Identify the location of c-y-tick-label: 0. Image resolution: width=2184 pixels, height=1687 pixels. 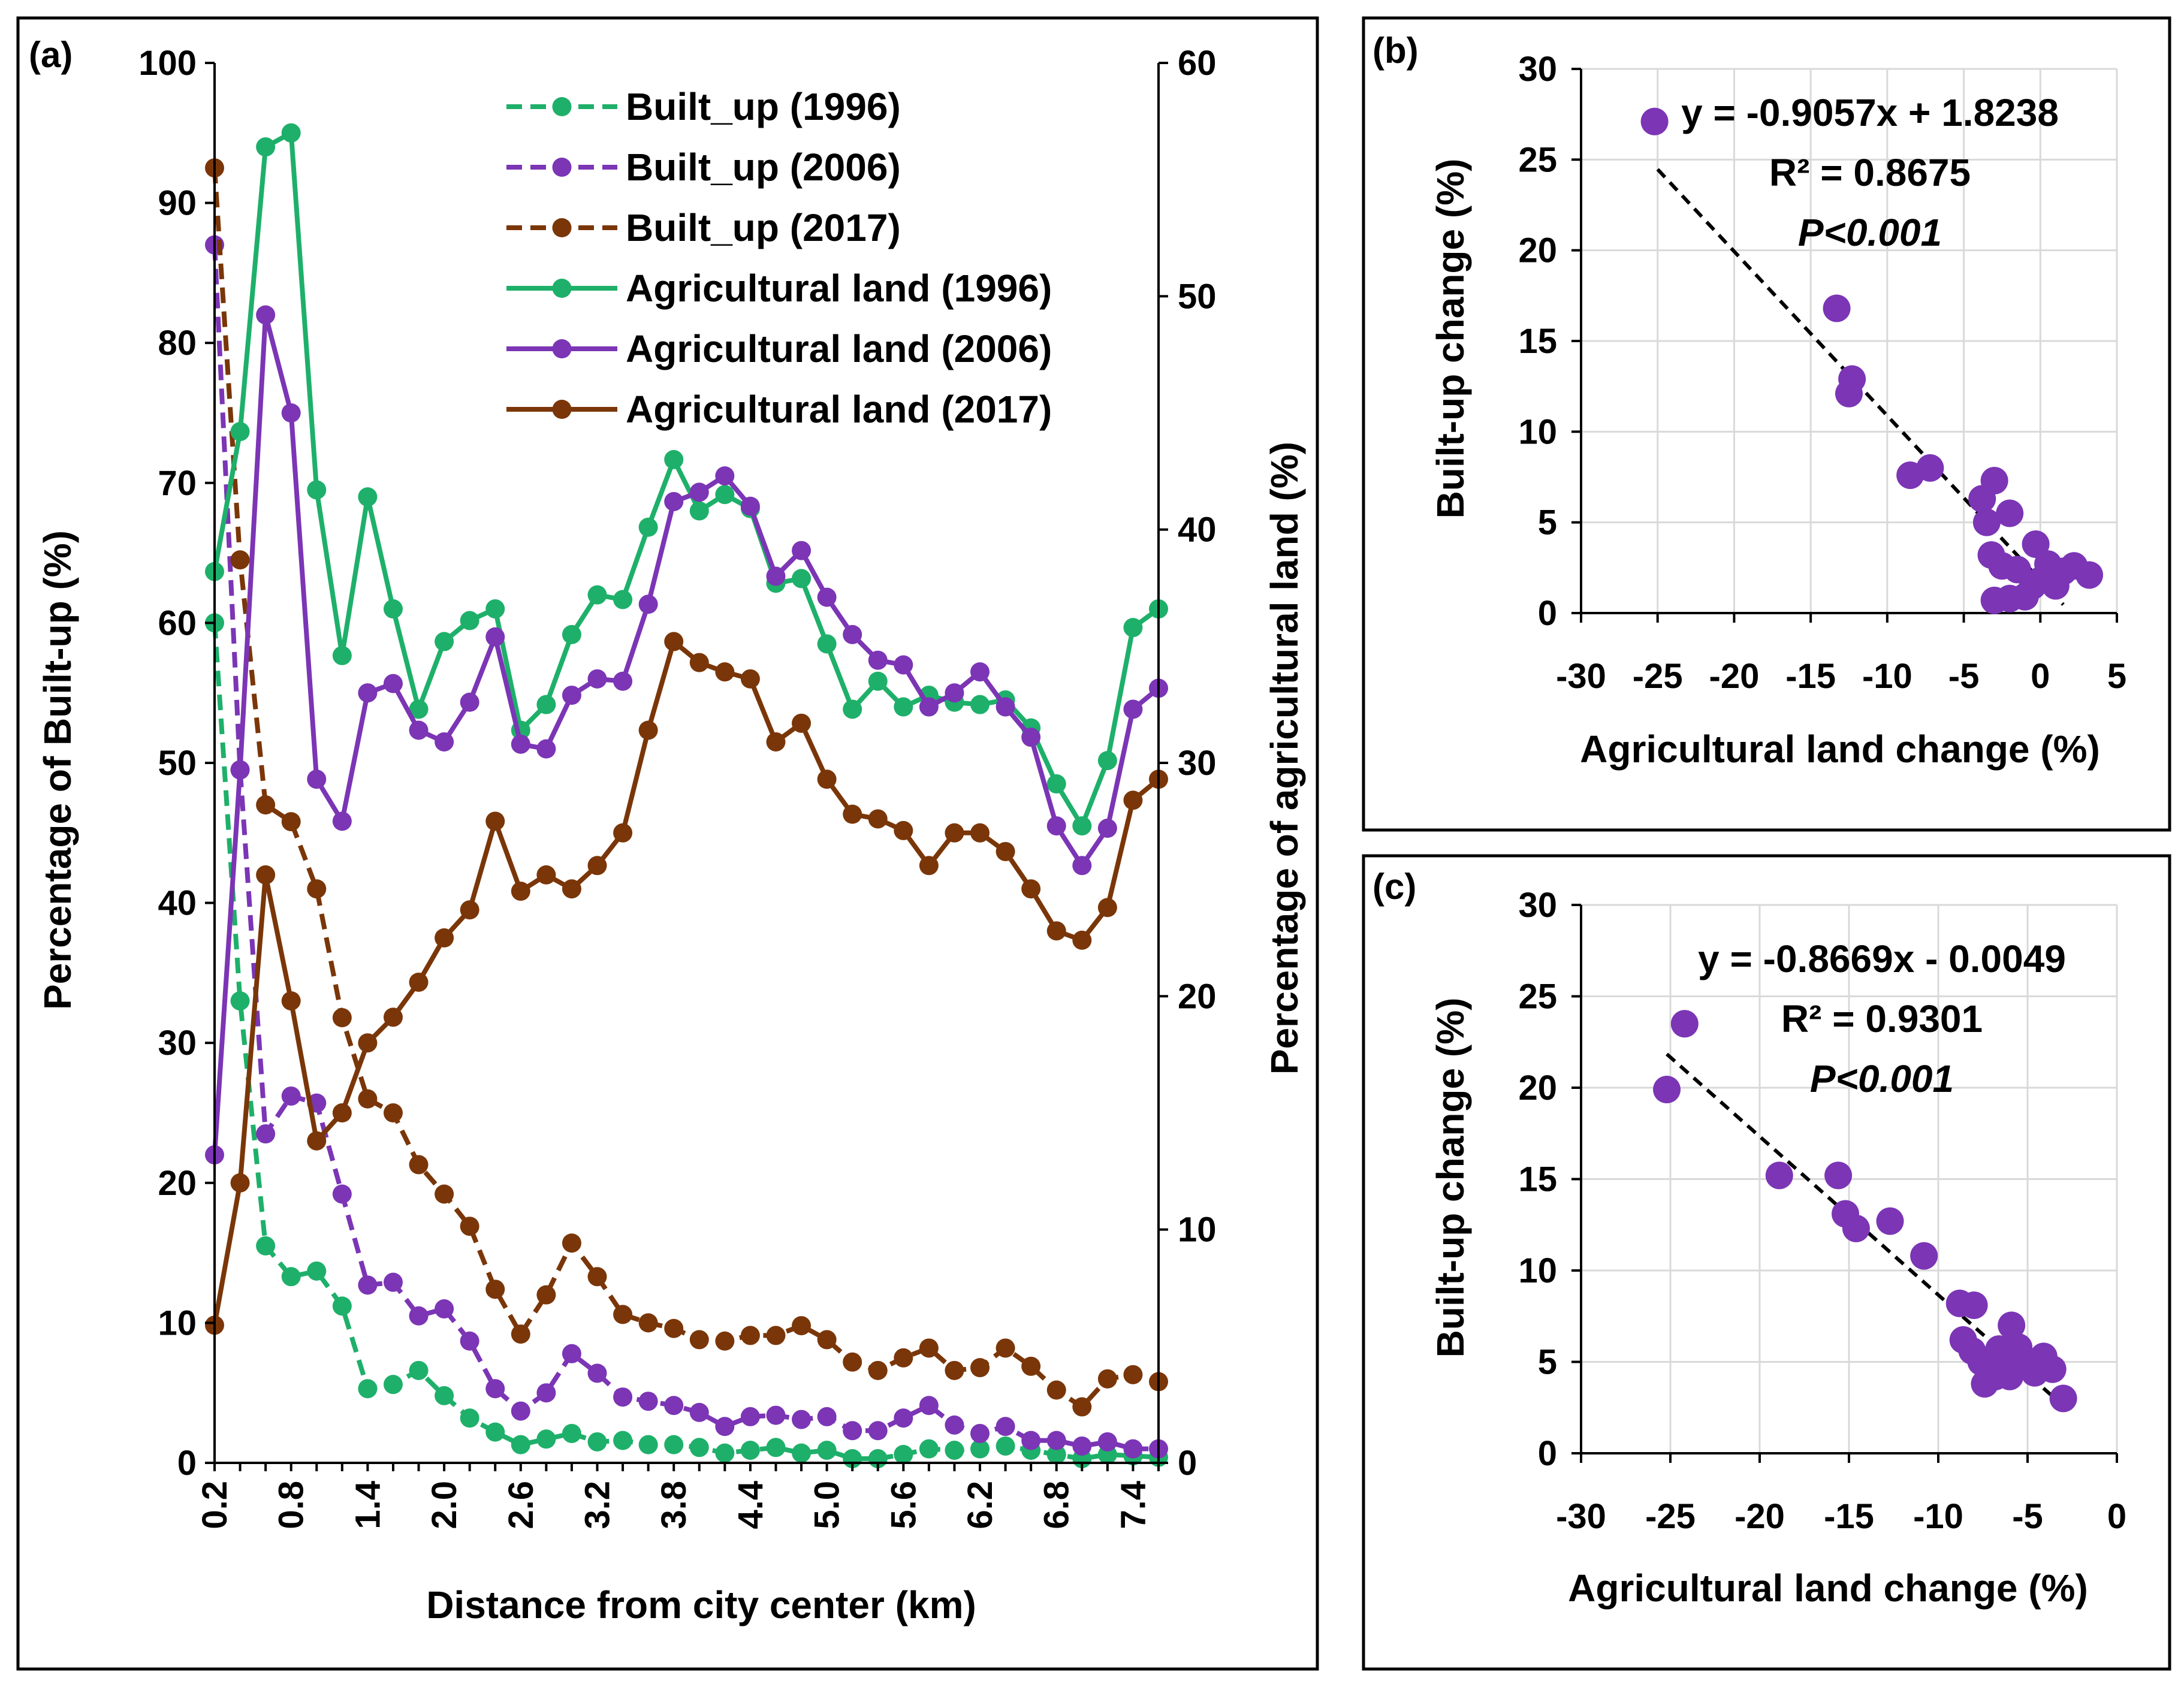
(1547, 1453).